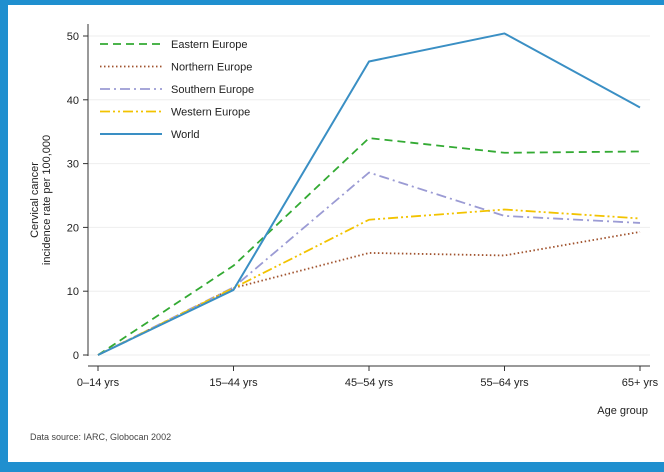  I want to click on y-tick-label: 50, so click(73, 37).